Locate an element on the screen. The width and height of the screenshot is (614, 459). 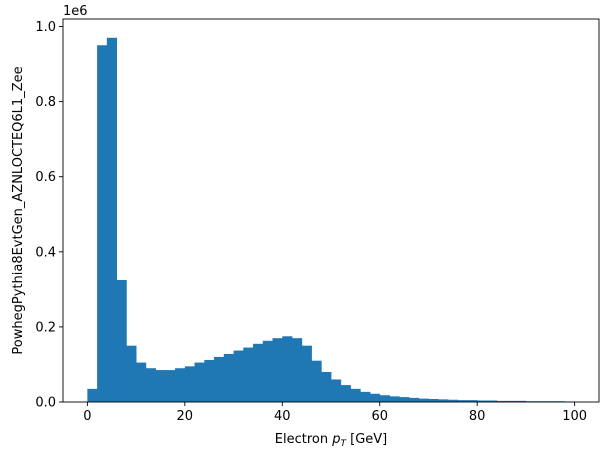
x-tick-label: 60 is located at coordinates (379, 416).